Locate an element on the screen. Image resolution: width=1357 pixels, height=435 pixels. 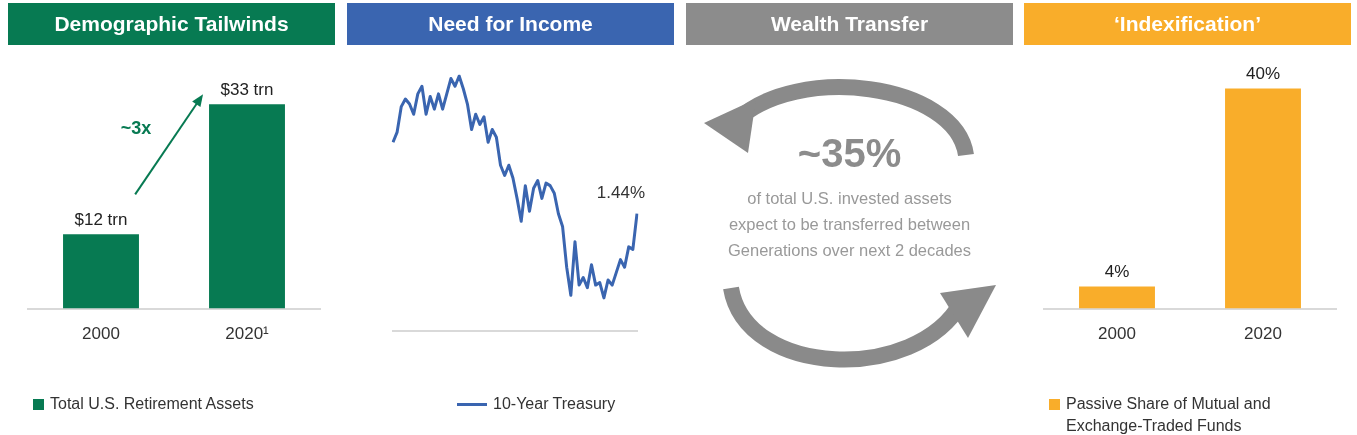
chart-title: Demographic Tailwinds is located at coordinates (171, 24).